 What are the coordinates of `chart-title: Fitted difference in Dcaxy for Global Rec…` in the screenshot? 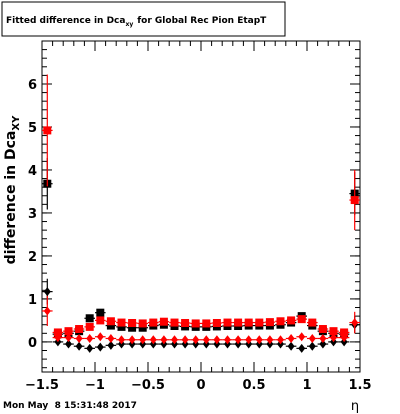 It's located at (136, 22).